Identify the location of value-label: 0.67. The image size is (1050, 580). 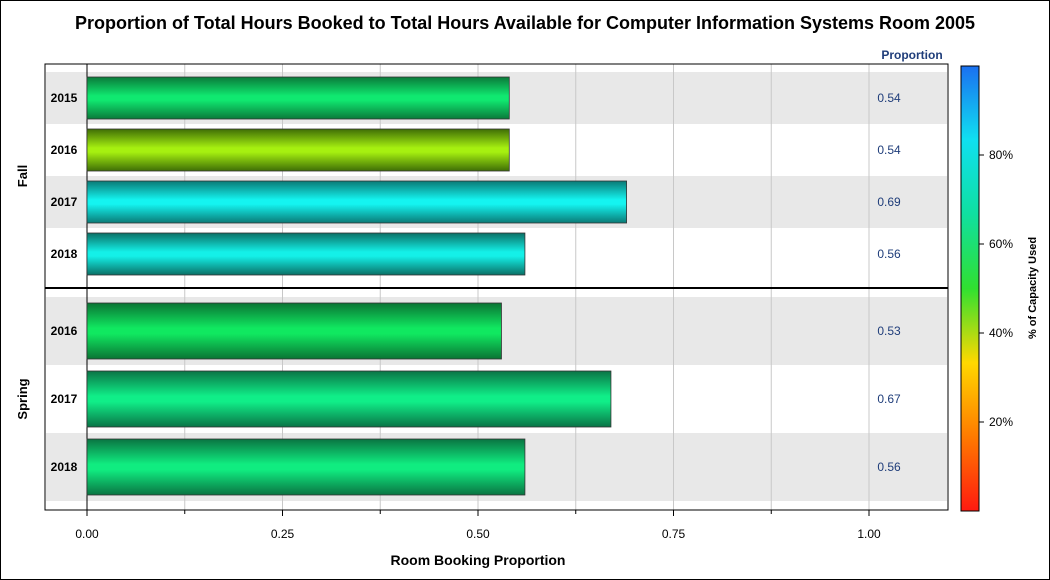
(889, 399).